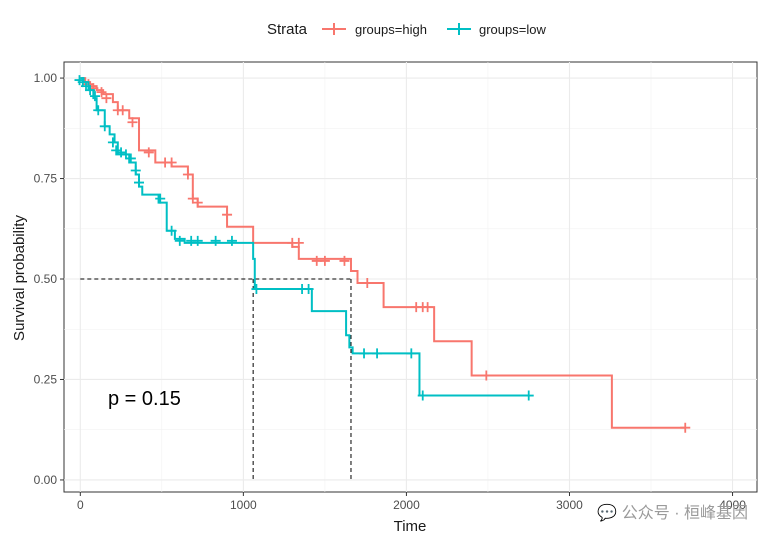 The width and height of the screenshot is (772, 541). What do you see at coordinates (46, 279) in the screenshot?
I see `y-tick-label: 0.50` at bounding box center [46, 279].